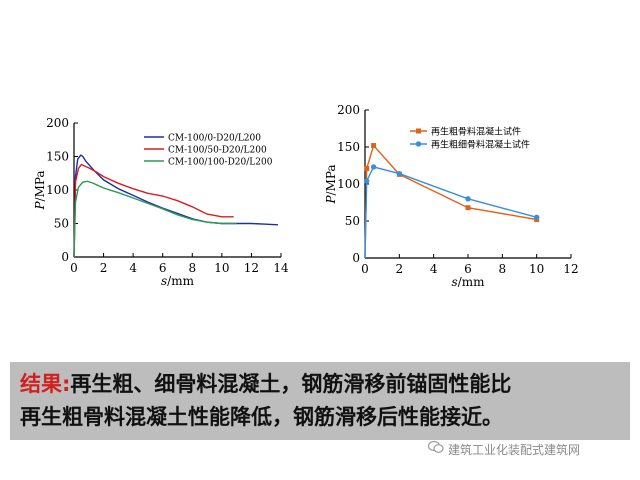  Describe the element at coordinates (291, 384) in the screenshot. I see `conclusion-line-1-text: 再生粗、细骨料混凝土，钢筋滑移前锚固性能比` at that location.